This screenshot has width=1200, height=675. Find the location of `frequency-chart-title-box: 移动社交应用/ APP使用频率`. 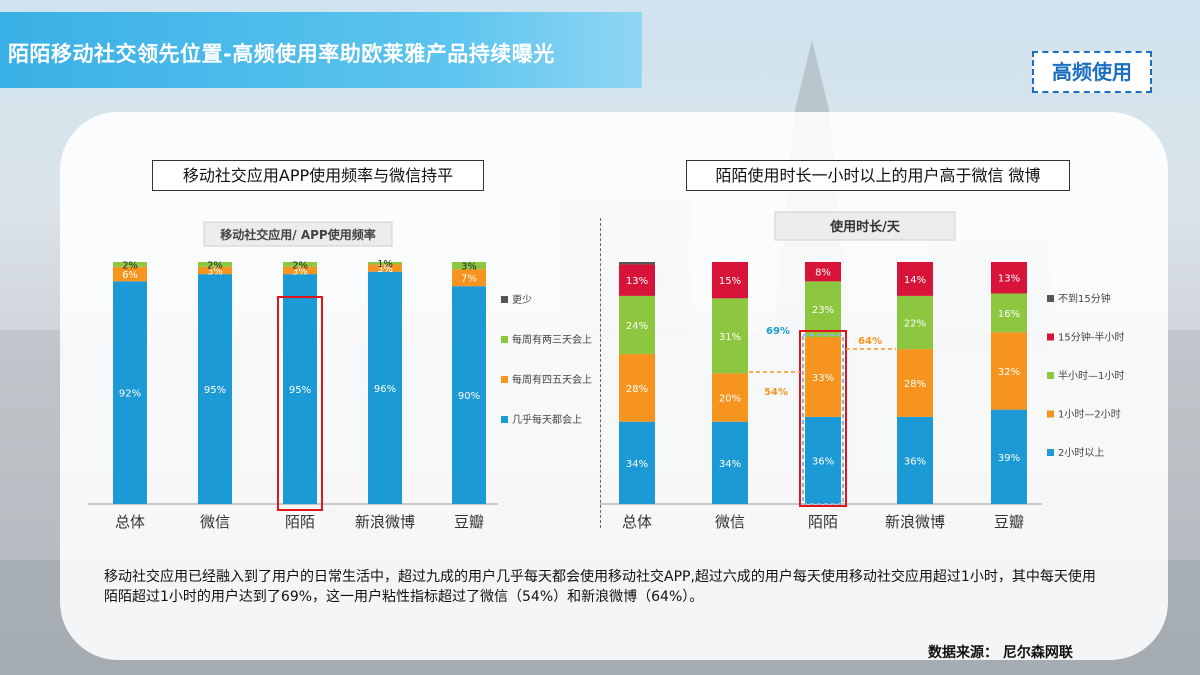

frequency-chart-title-box: 移动社交应用/ APP使用频率 is located at coordinates (298, 234).